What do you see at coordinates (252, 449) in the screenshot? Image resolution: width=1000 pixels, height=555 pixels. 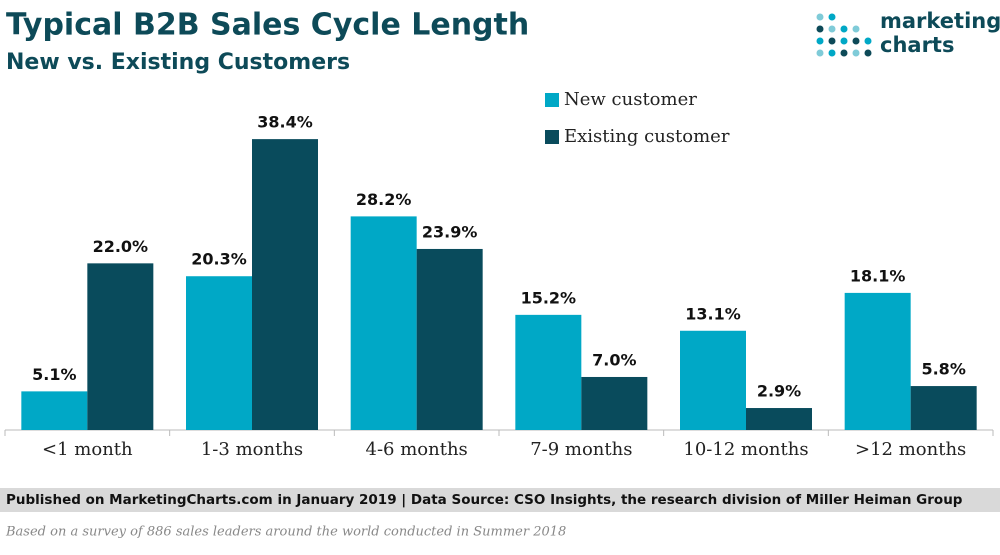 I see `x-tick-label: 1-3 months` at bounding box center [252, 449].